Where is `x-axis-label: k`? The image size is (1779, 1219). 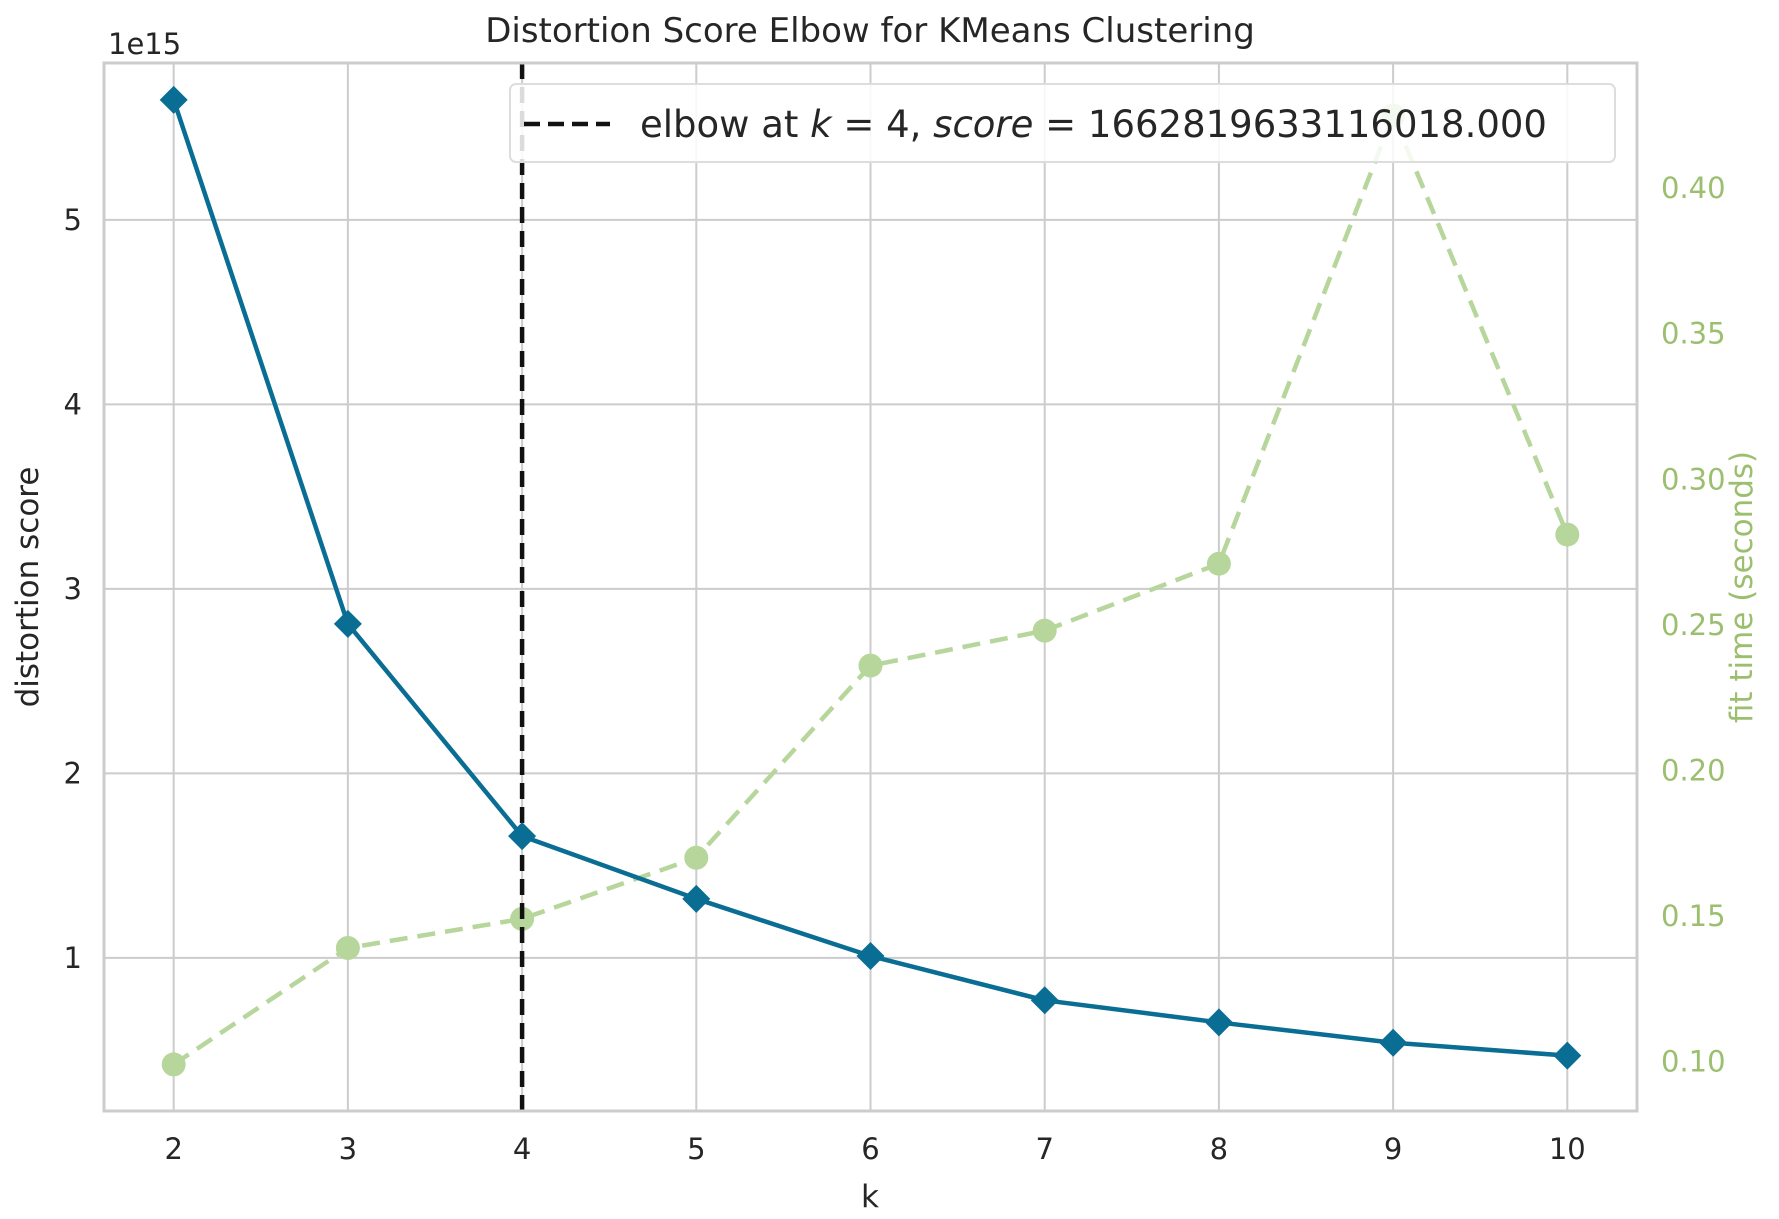
x-axis-label: k is located at coordinates (870, 1197).